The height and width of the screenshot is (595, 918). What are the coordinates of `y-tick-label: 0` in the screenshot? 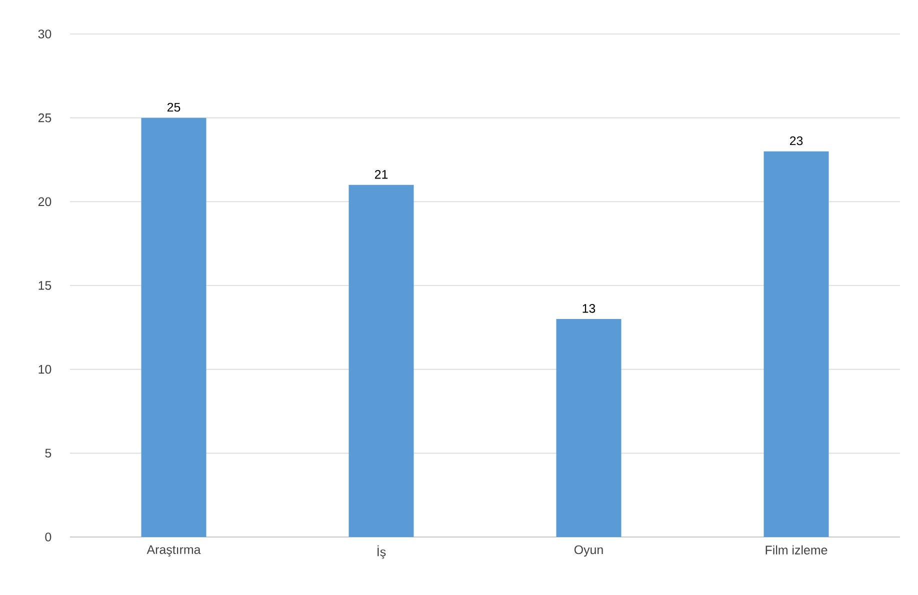 It's located at (48, 537).